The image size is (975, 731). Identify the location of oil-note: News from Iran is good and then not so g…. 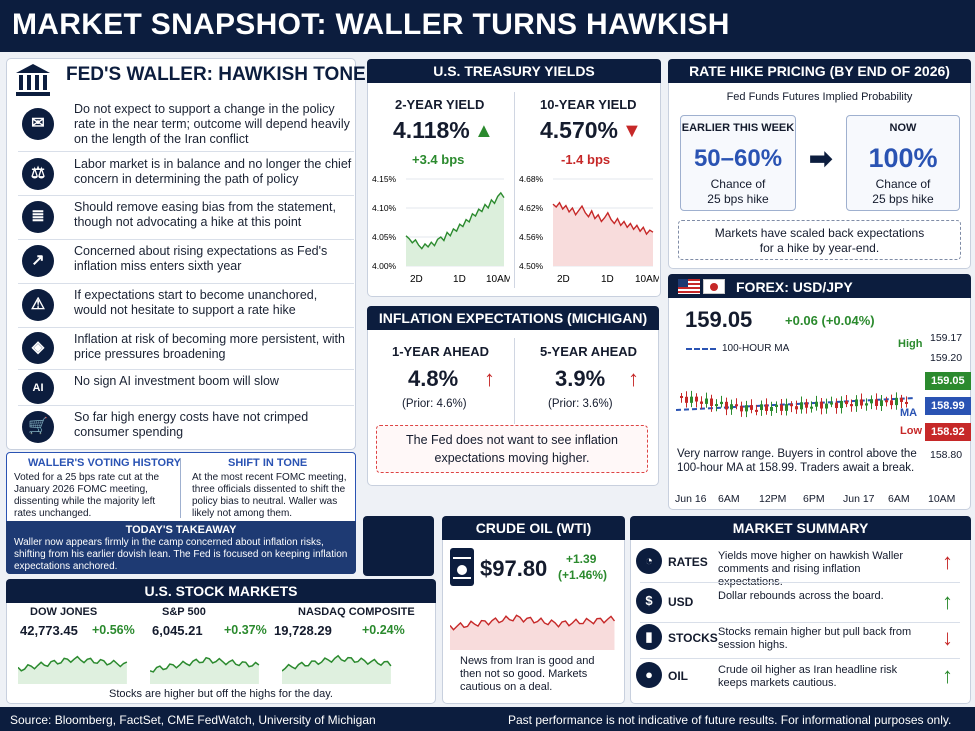
(527, 674).